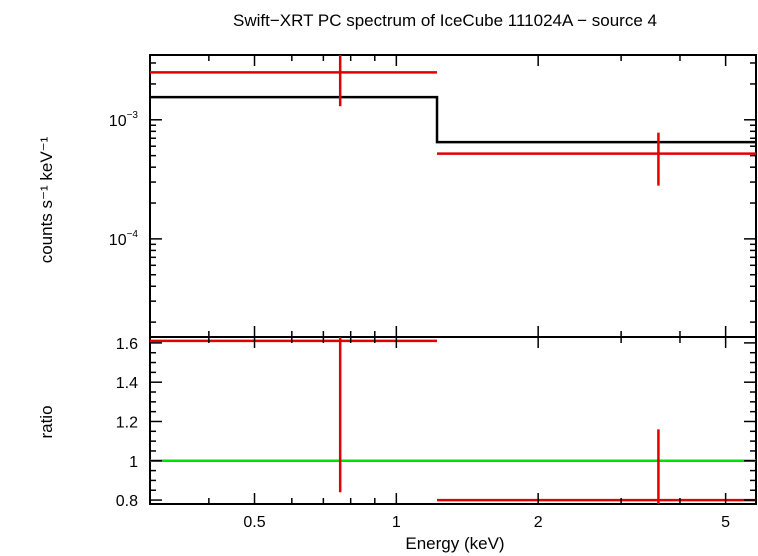 The image size is (758, 556). I want to click on y-tick-label: 10⁻⁴, so click(124, 239).